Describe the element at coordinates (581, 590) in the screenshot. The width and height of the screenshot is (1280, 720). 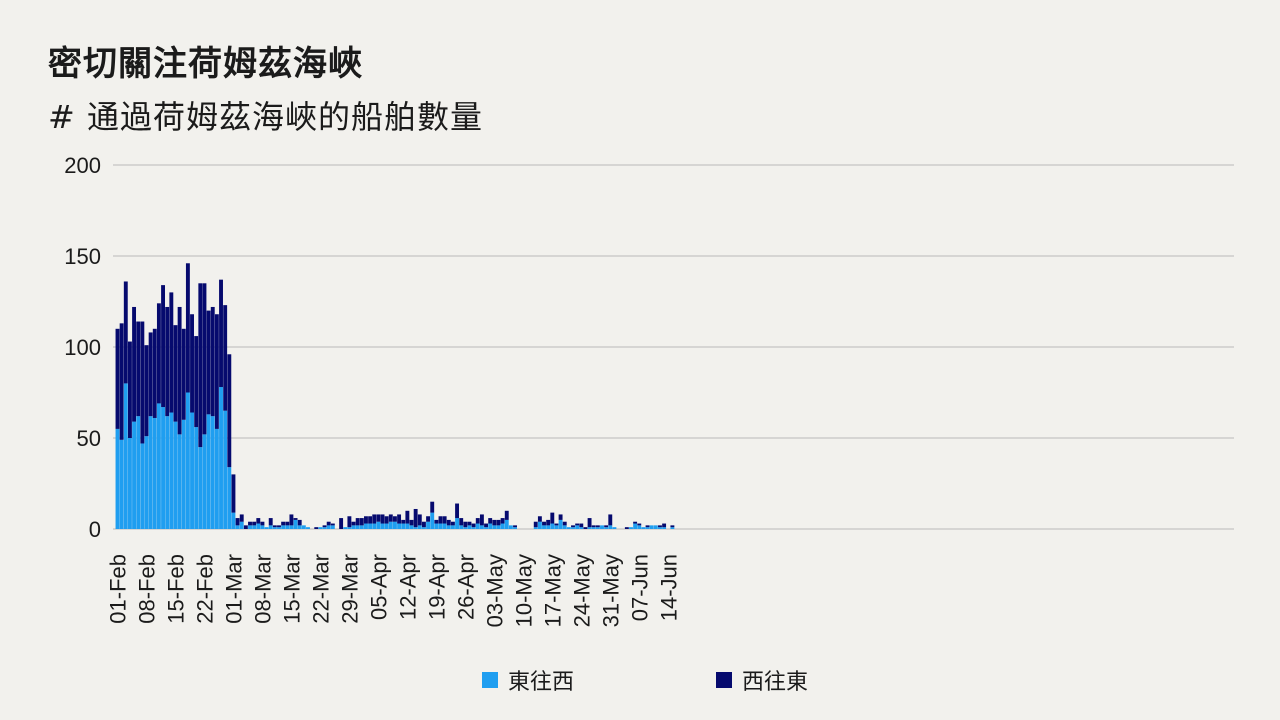
I see `x-tick-label: 24-May` at that location.